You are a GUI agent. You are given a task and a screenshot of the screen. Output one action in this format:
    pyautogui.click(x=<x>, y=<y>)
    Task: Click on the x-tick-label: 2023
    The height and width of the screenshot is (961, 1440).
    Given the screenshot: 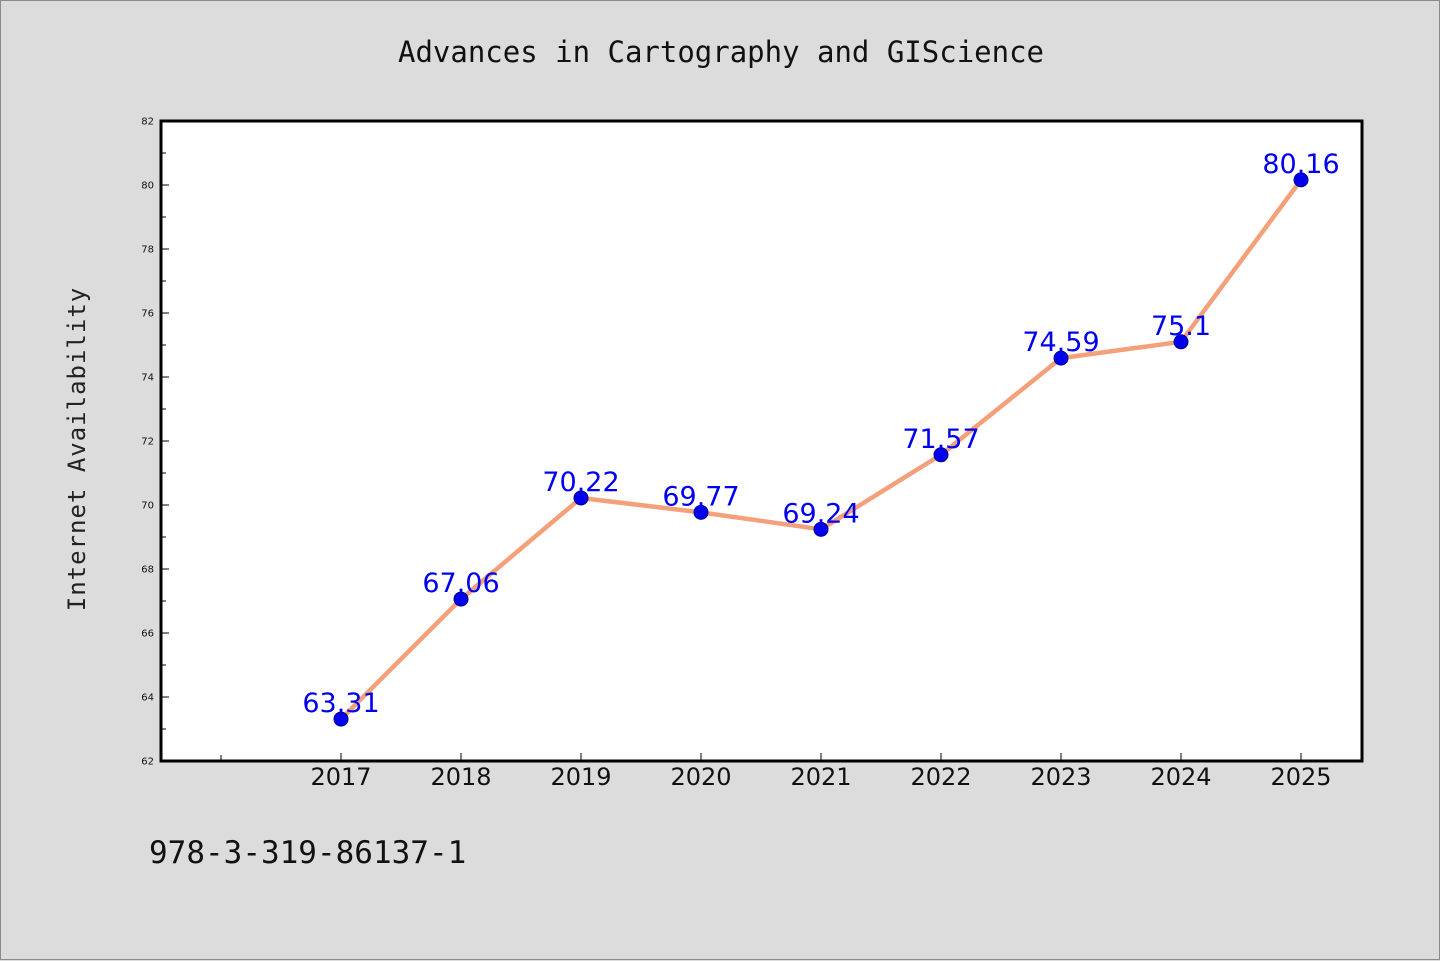 What is the action you would take?
    pyautogui.click(x=1060, y=777)
    